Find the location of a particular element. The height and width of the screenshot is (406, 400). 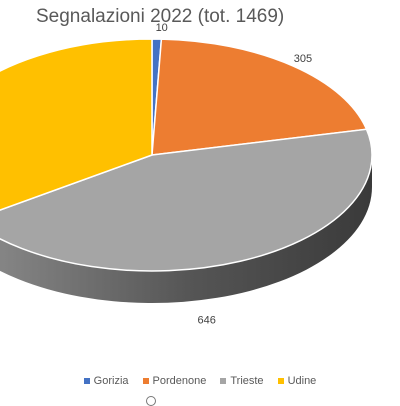

handle-icon is located at coordinates (151, 401).